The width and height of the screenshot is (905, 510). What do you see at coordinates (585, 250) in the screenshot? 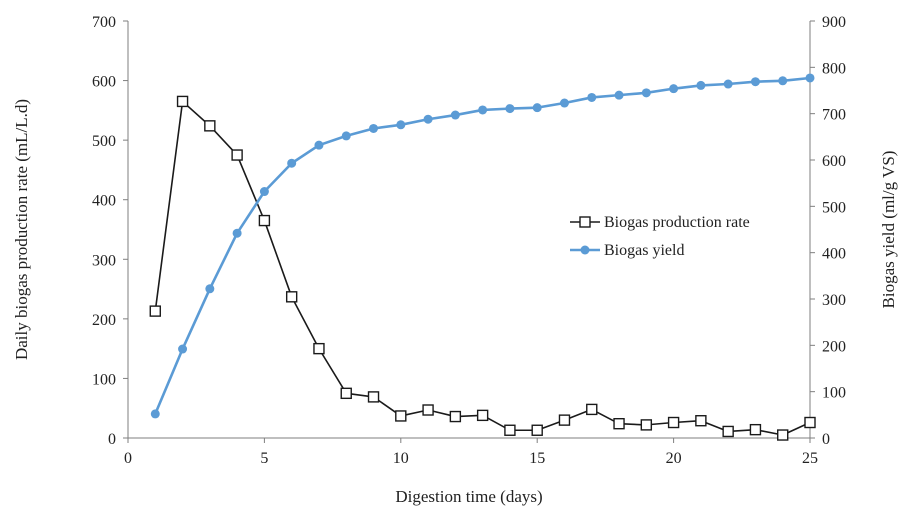
I see `legend-circle-marker` at bounding box center [585, 250].